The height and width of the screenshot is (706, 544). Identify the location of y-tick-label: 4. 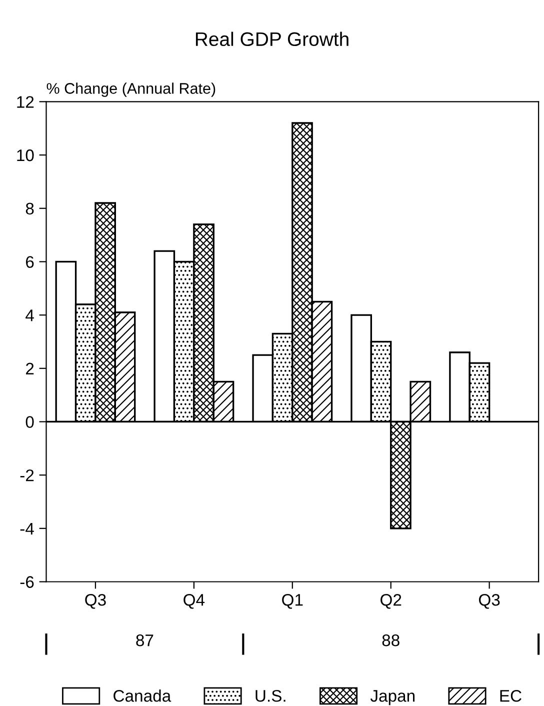
(30, 316).